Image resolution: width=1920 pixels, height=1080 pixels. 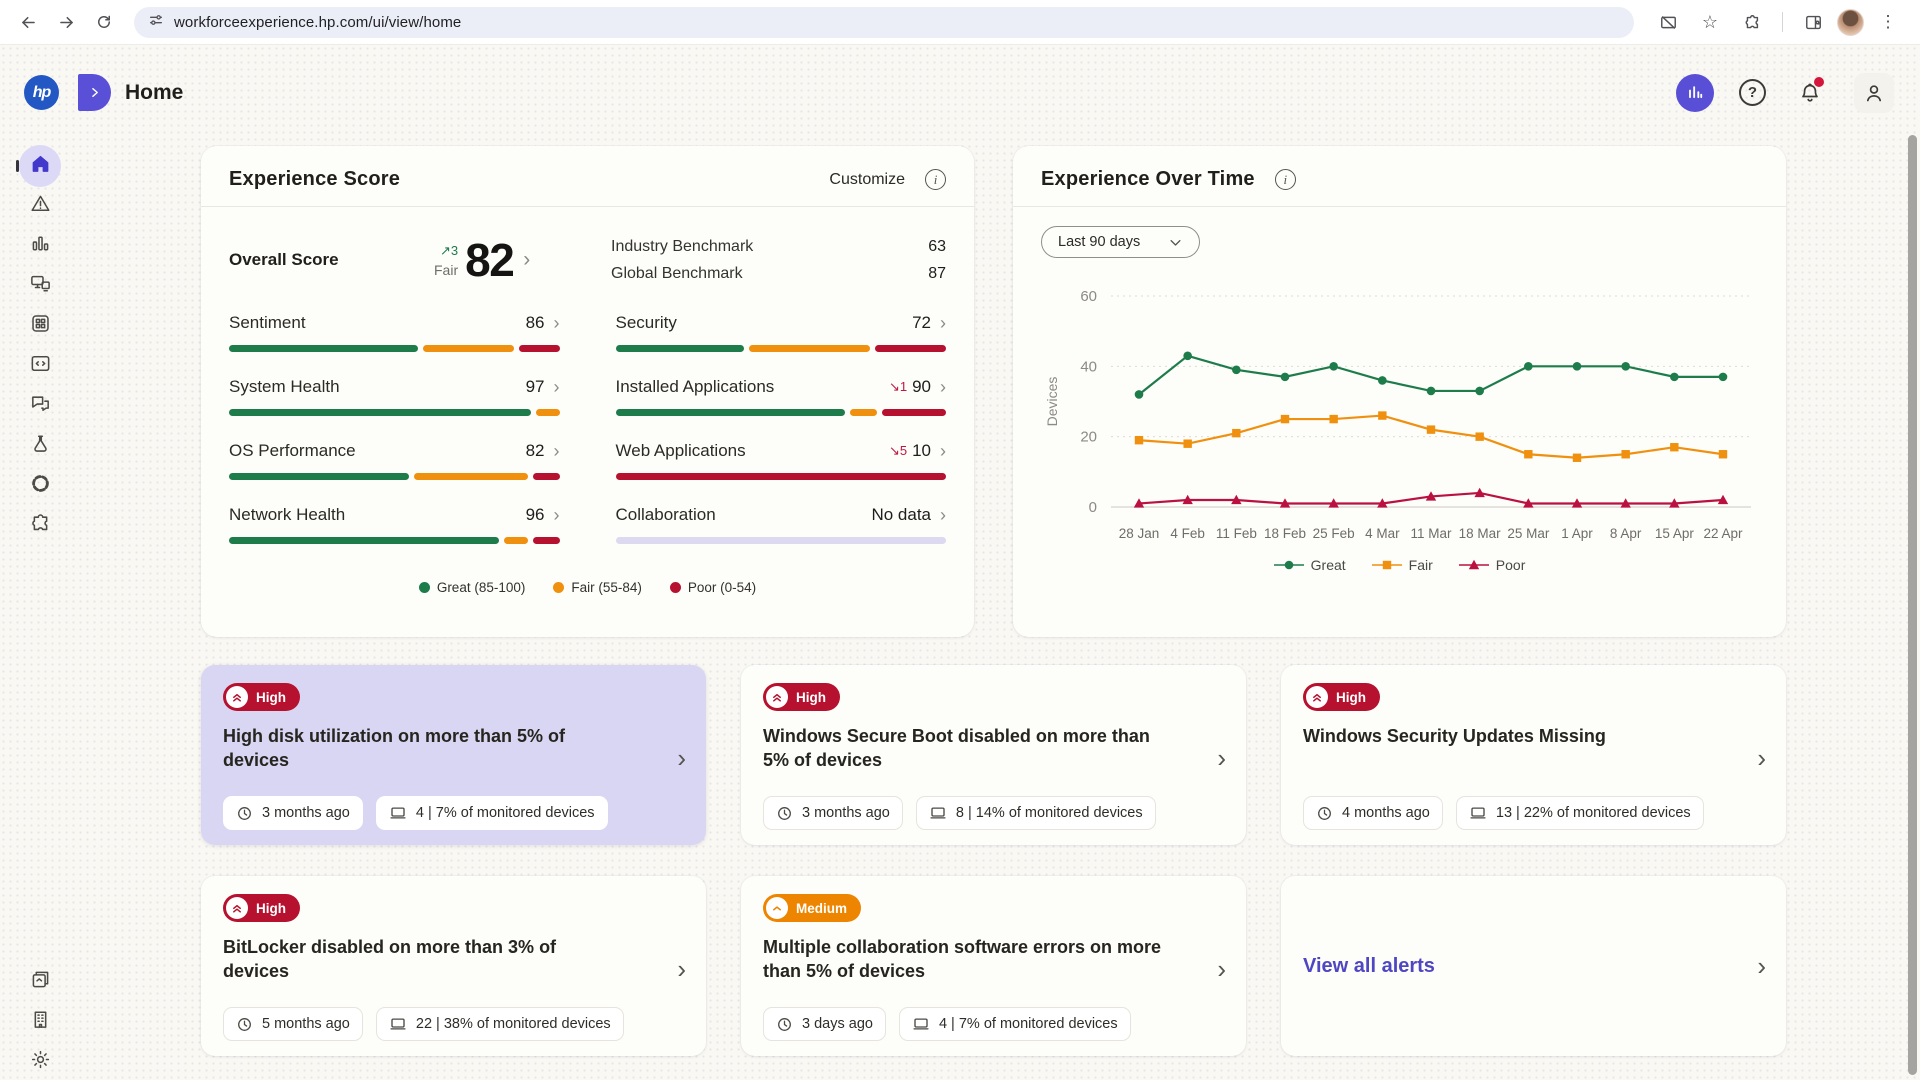 I want to click on metric-value: 82, so click(x=535, y=450).